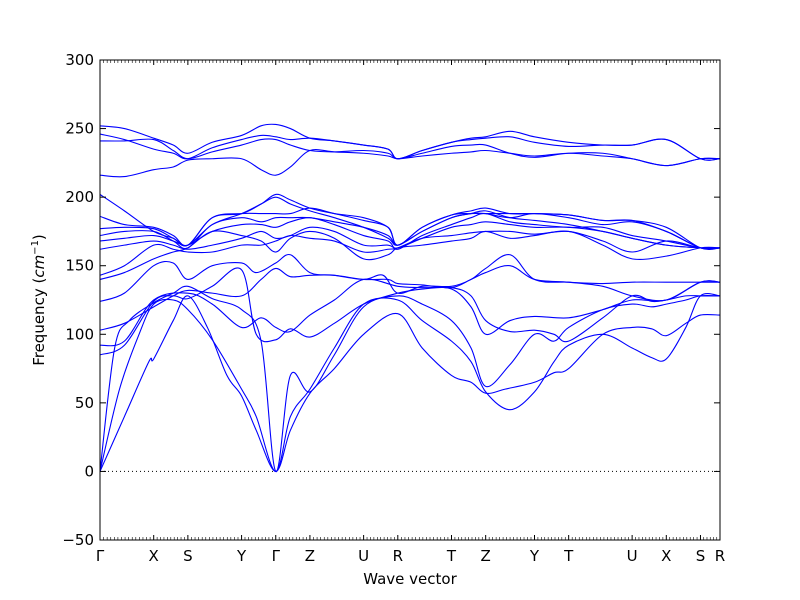  I want to click on y-tick-label: 300, so click(79, 60).